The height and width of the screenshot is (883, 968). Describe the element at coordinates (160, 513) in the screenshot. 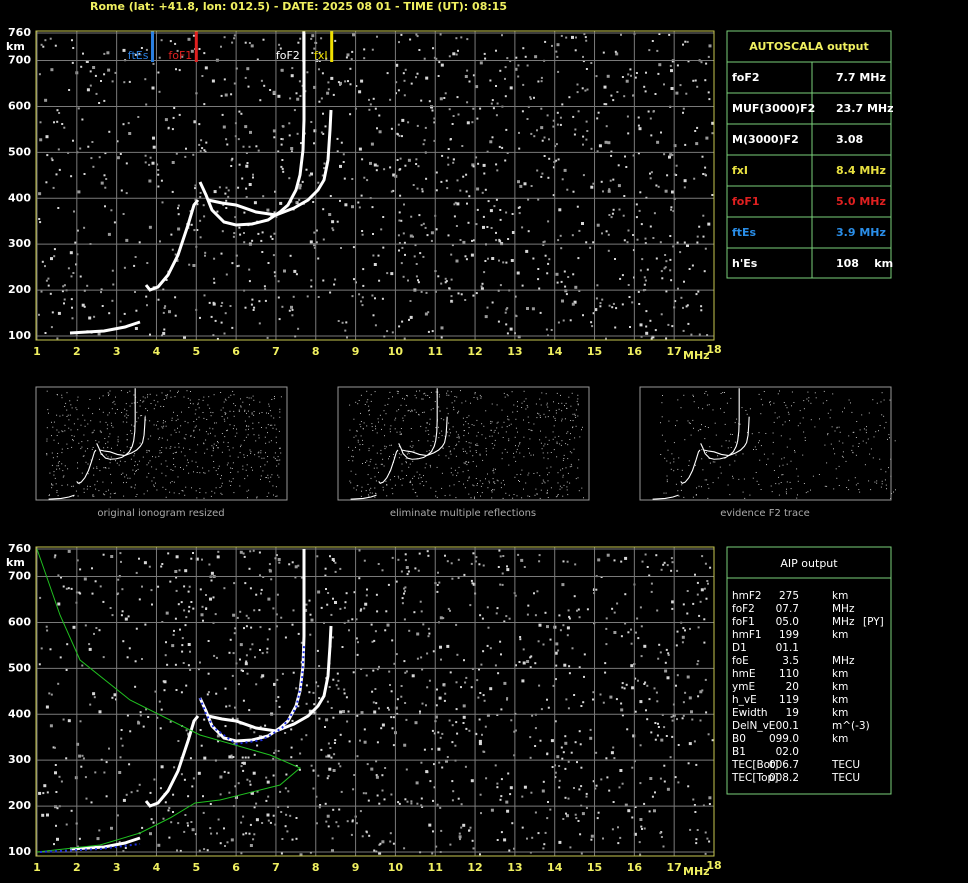

I see `thumbnail-caption: original ionogram resized` at that location.